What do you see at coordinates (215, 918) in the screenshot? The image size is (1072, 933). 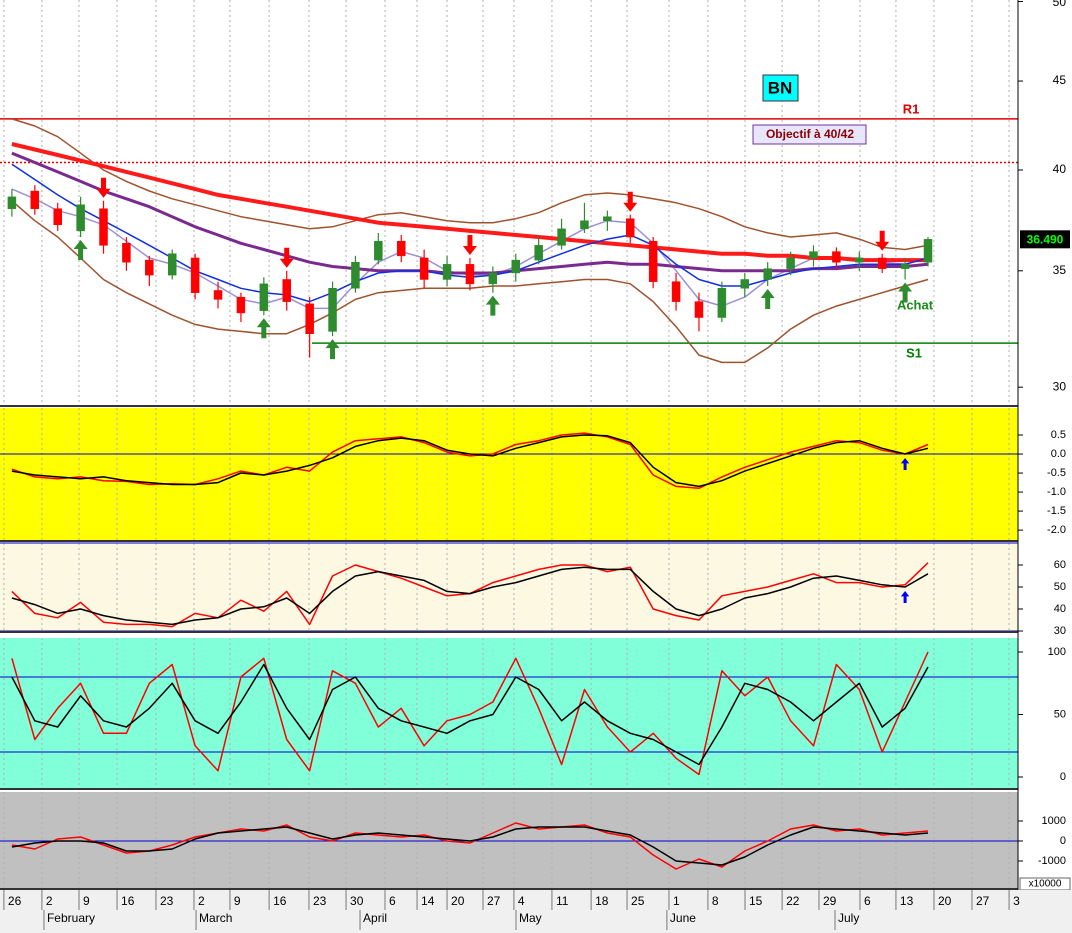 I see `month-label: March` at bounding box center [215, 918].